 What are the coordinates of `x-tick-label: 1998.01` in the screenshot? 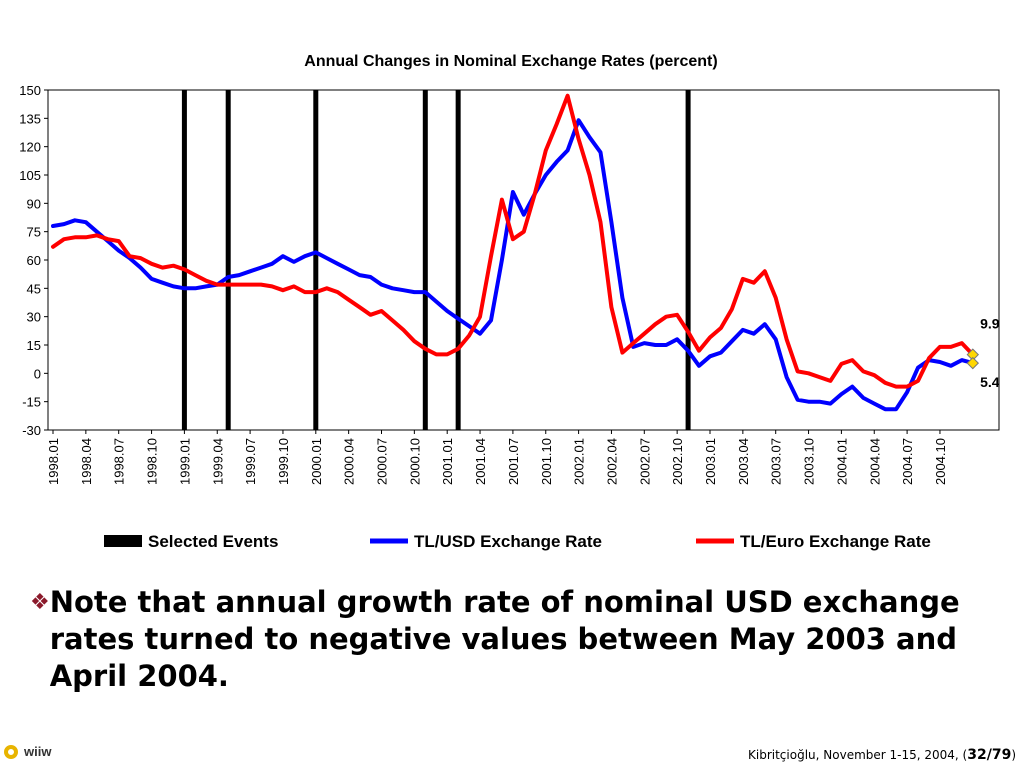 It's located at (53, 461).